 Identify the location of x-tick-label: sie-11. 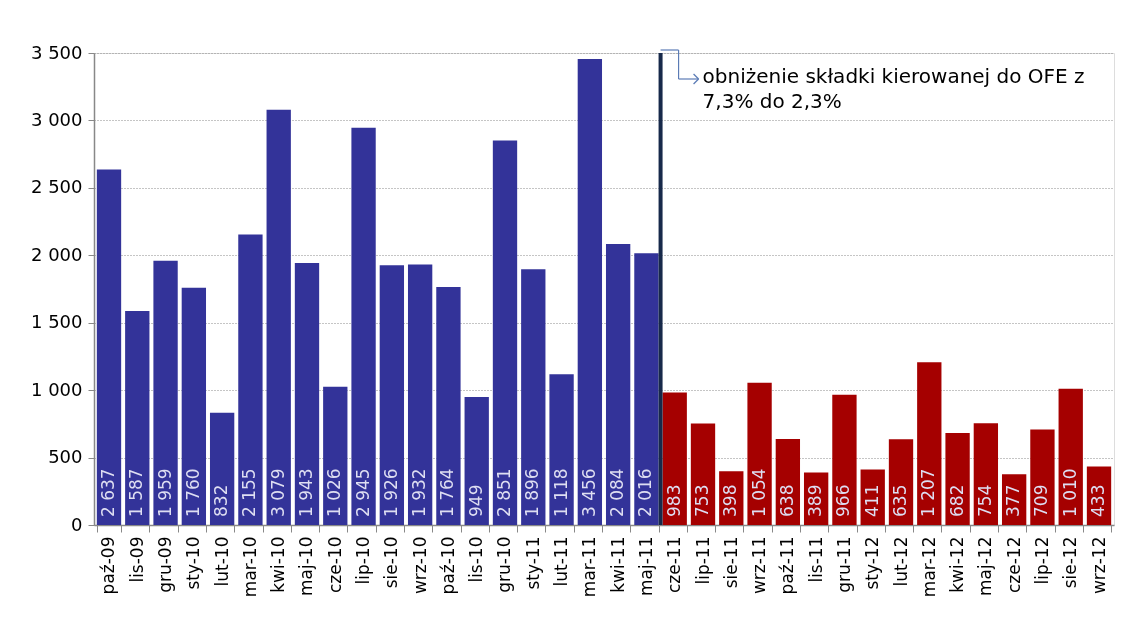
(730, 562).